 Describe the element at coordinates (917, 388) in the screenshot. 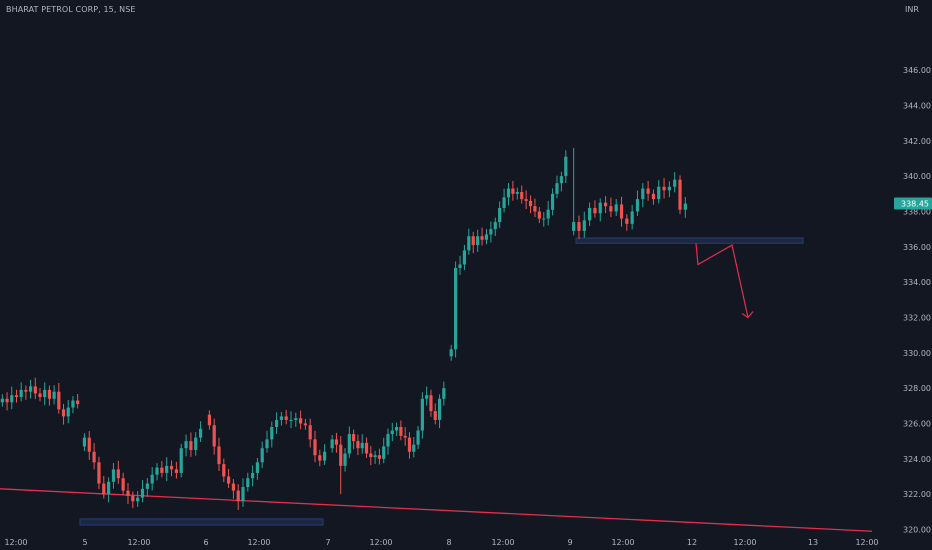

I see `y-tick-label: 328.00` at that location.